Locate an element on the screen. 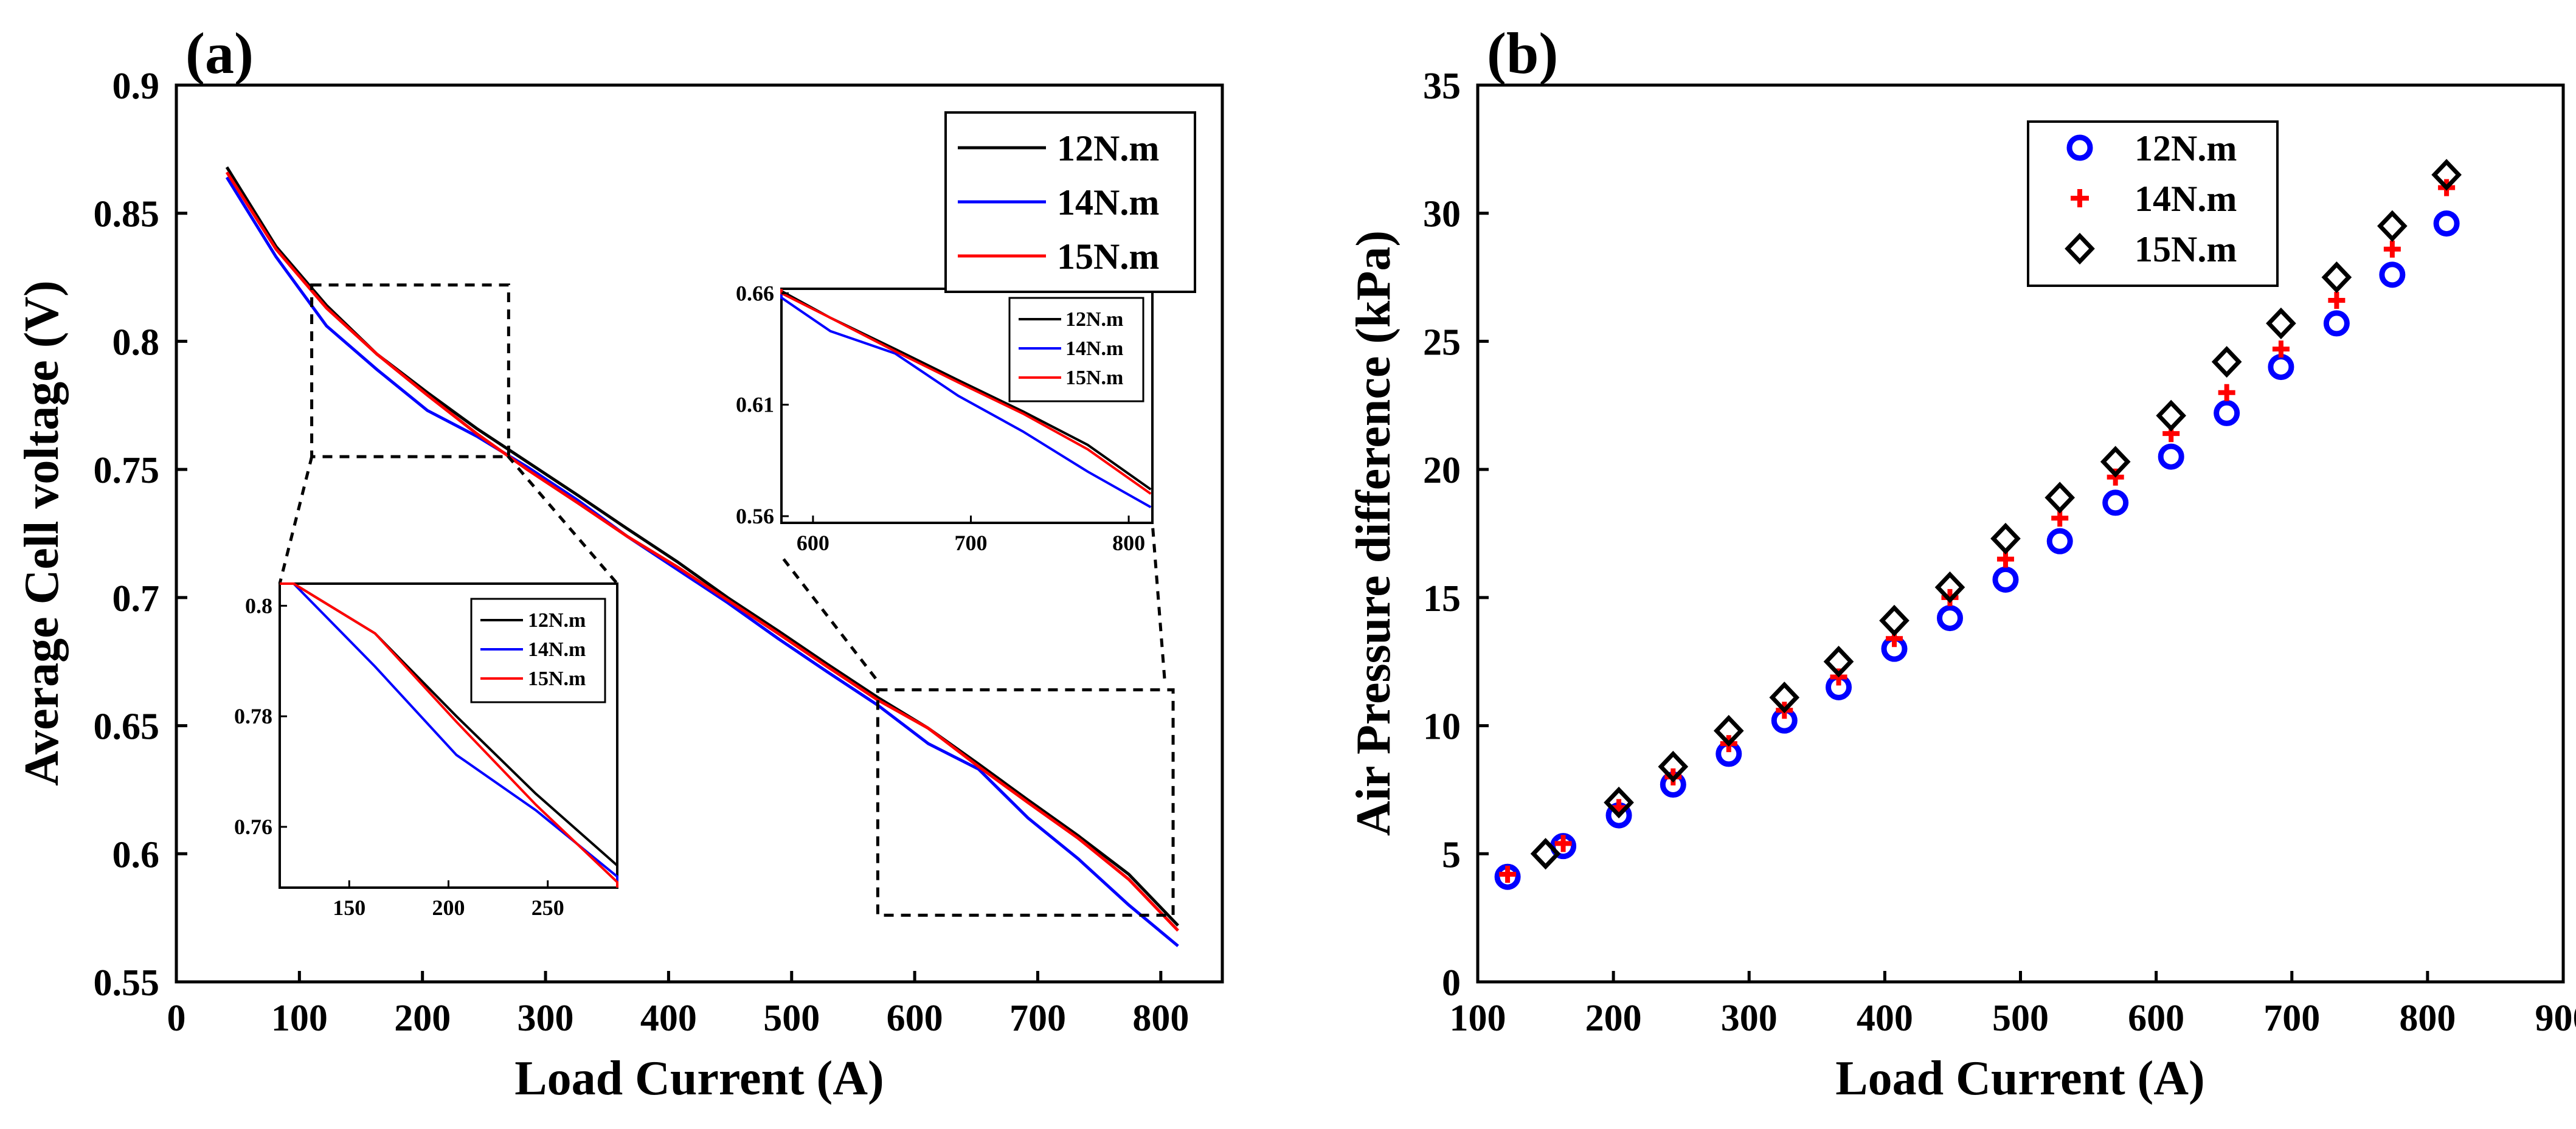  panel-a-legend-label: 15N.m is located at coordinates (1108, 257).